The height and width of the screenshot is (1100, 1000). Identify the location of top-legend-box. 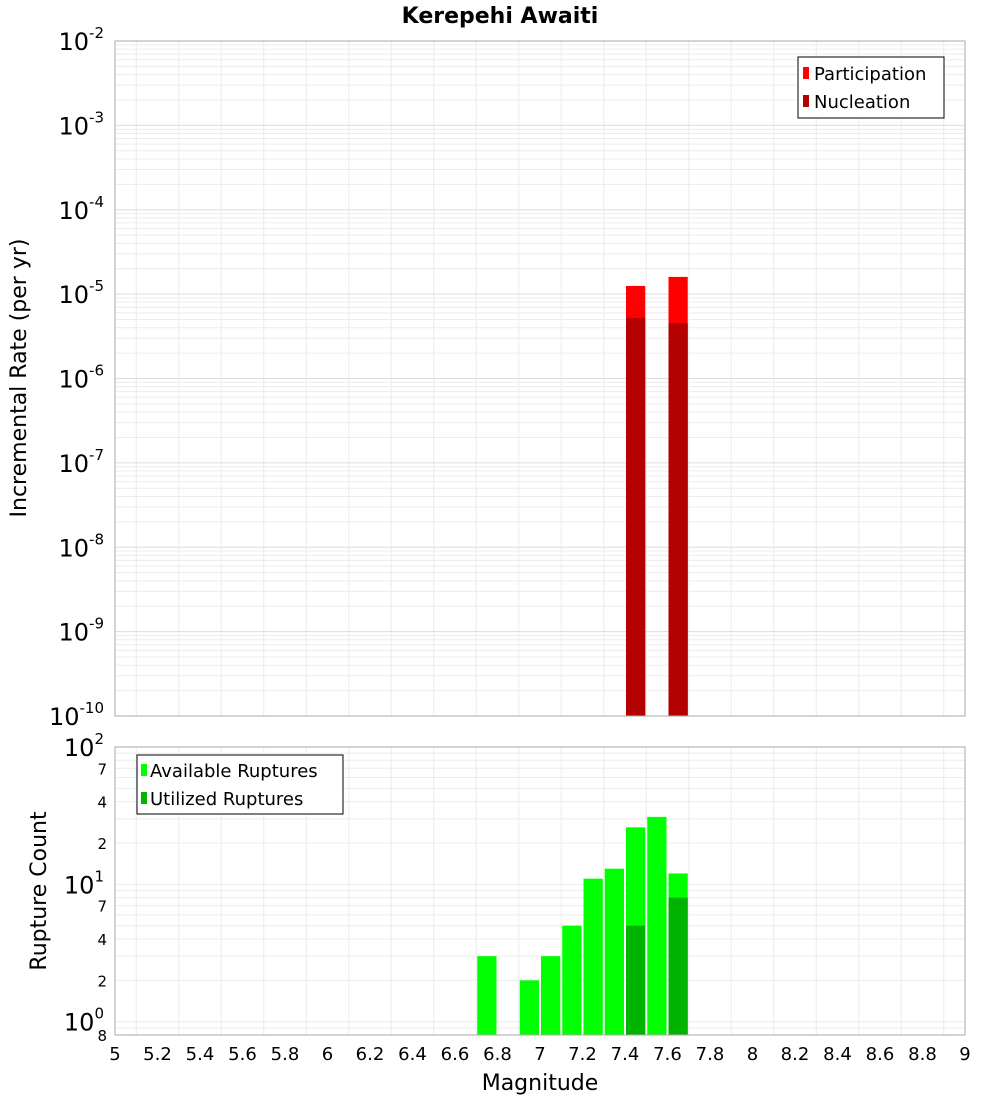
(871, 87).